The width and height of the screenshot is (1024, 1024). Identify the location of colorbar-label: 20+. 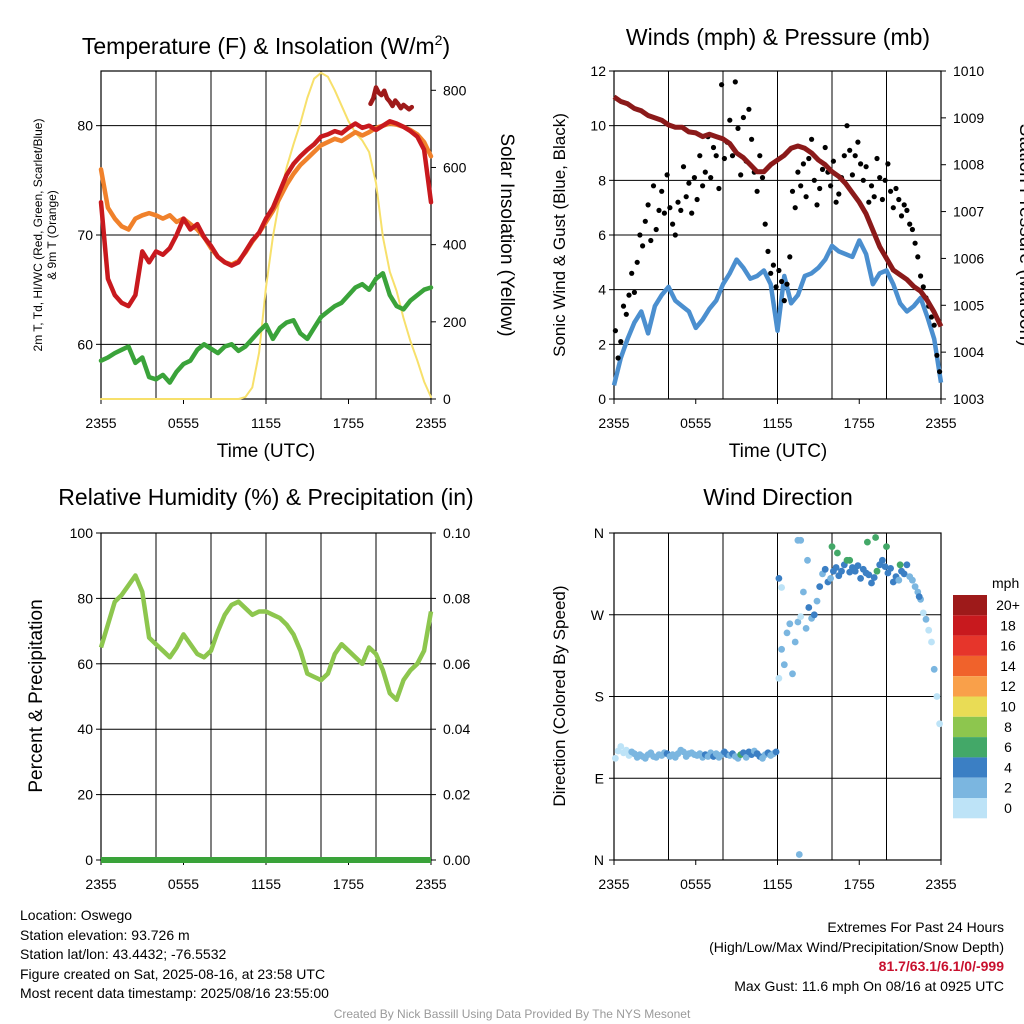
(1008, 605).